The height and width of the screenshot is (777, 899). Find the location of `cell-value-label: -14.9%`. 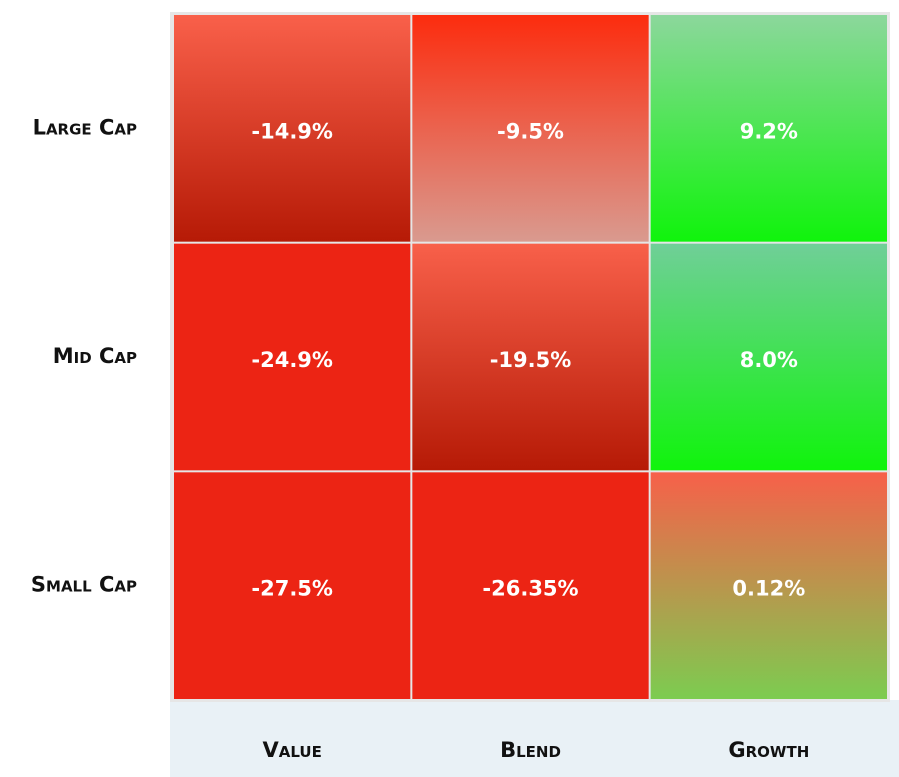

cell-value-label: -14.9% is located at coordinates (292, 131).